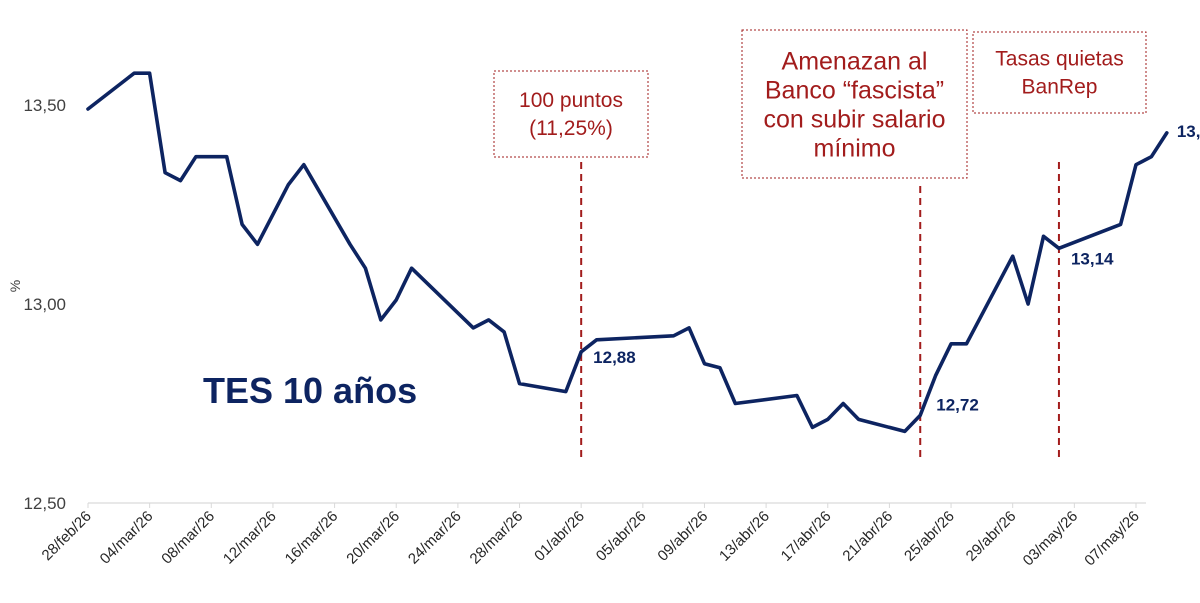 The height and width of the screenshot is (603, 1200). What do you see at coordinates (188, 538) in the screenshot?
I see `x-tick-label: 08/mar/26` at bounding box center [188, 538].